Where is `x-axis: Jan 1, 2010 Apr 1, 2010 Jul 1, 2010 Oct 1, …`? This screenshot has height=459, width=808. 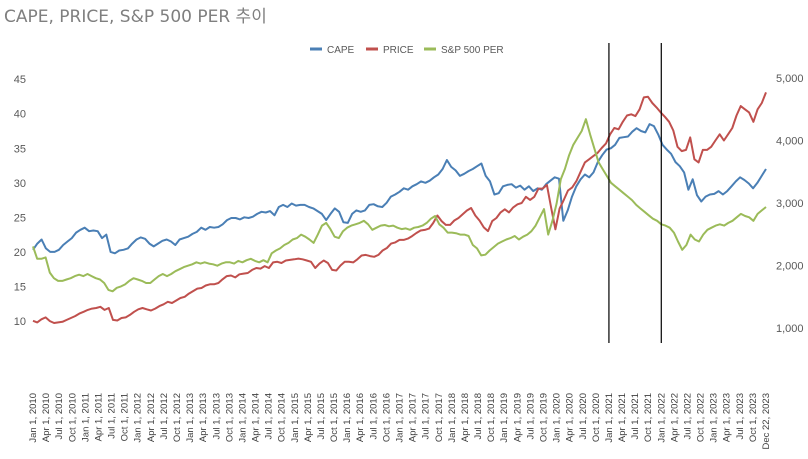
x-axis: Jan 1, 2010 Apr 1, 2010 Jul 1, 2010 Oct 1, … is located at coordinates (400, 421).